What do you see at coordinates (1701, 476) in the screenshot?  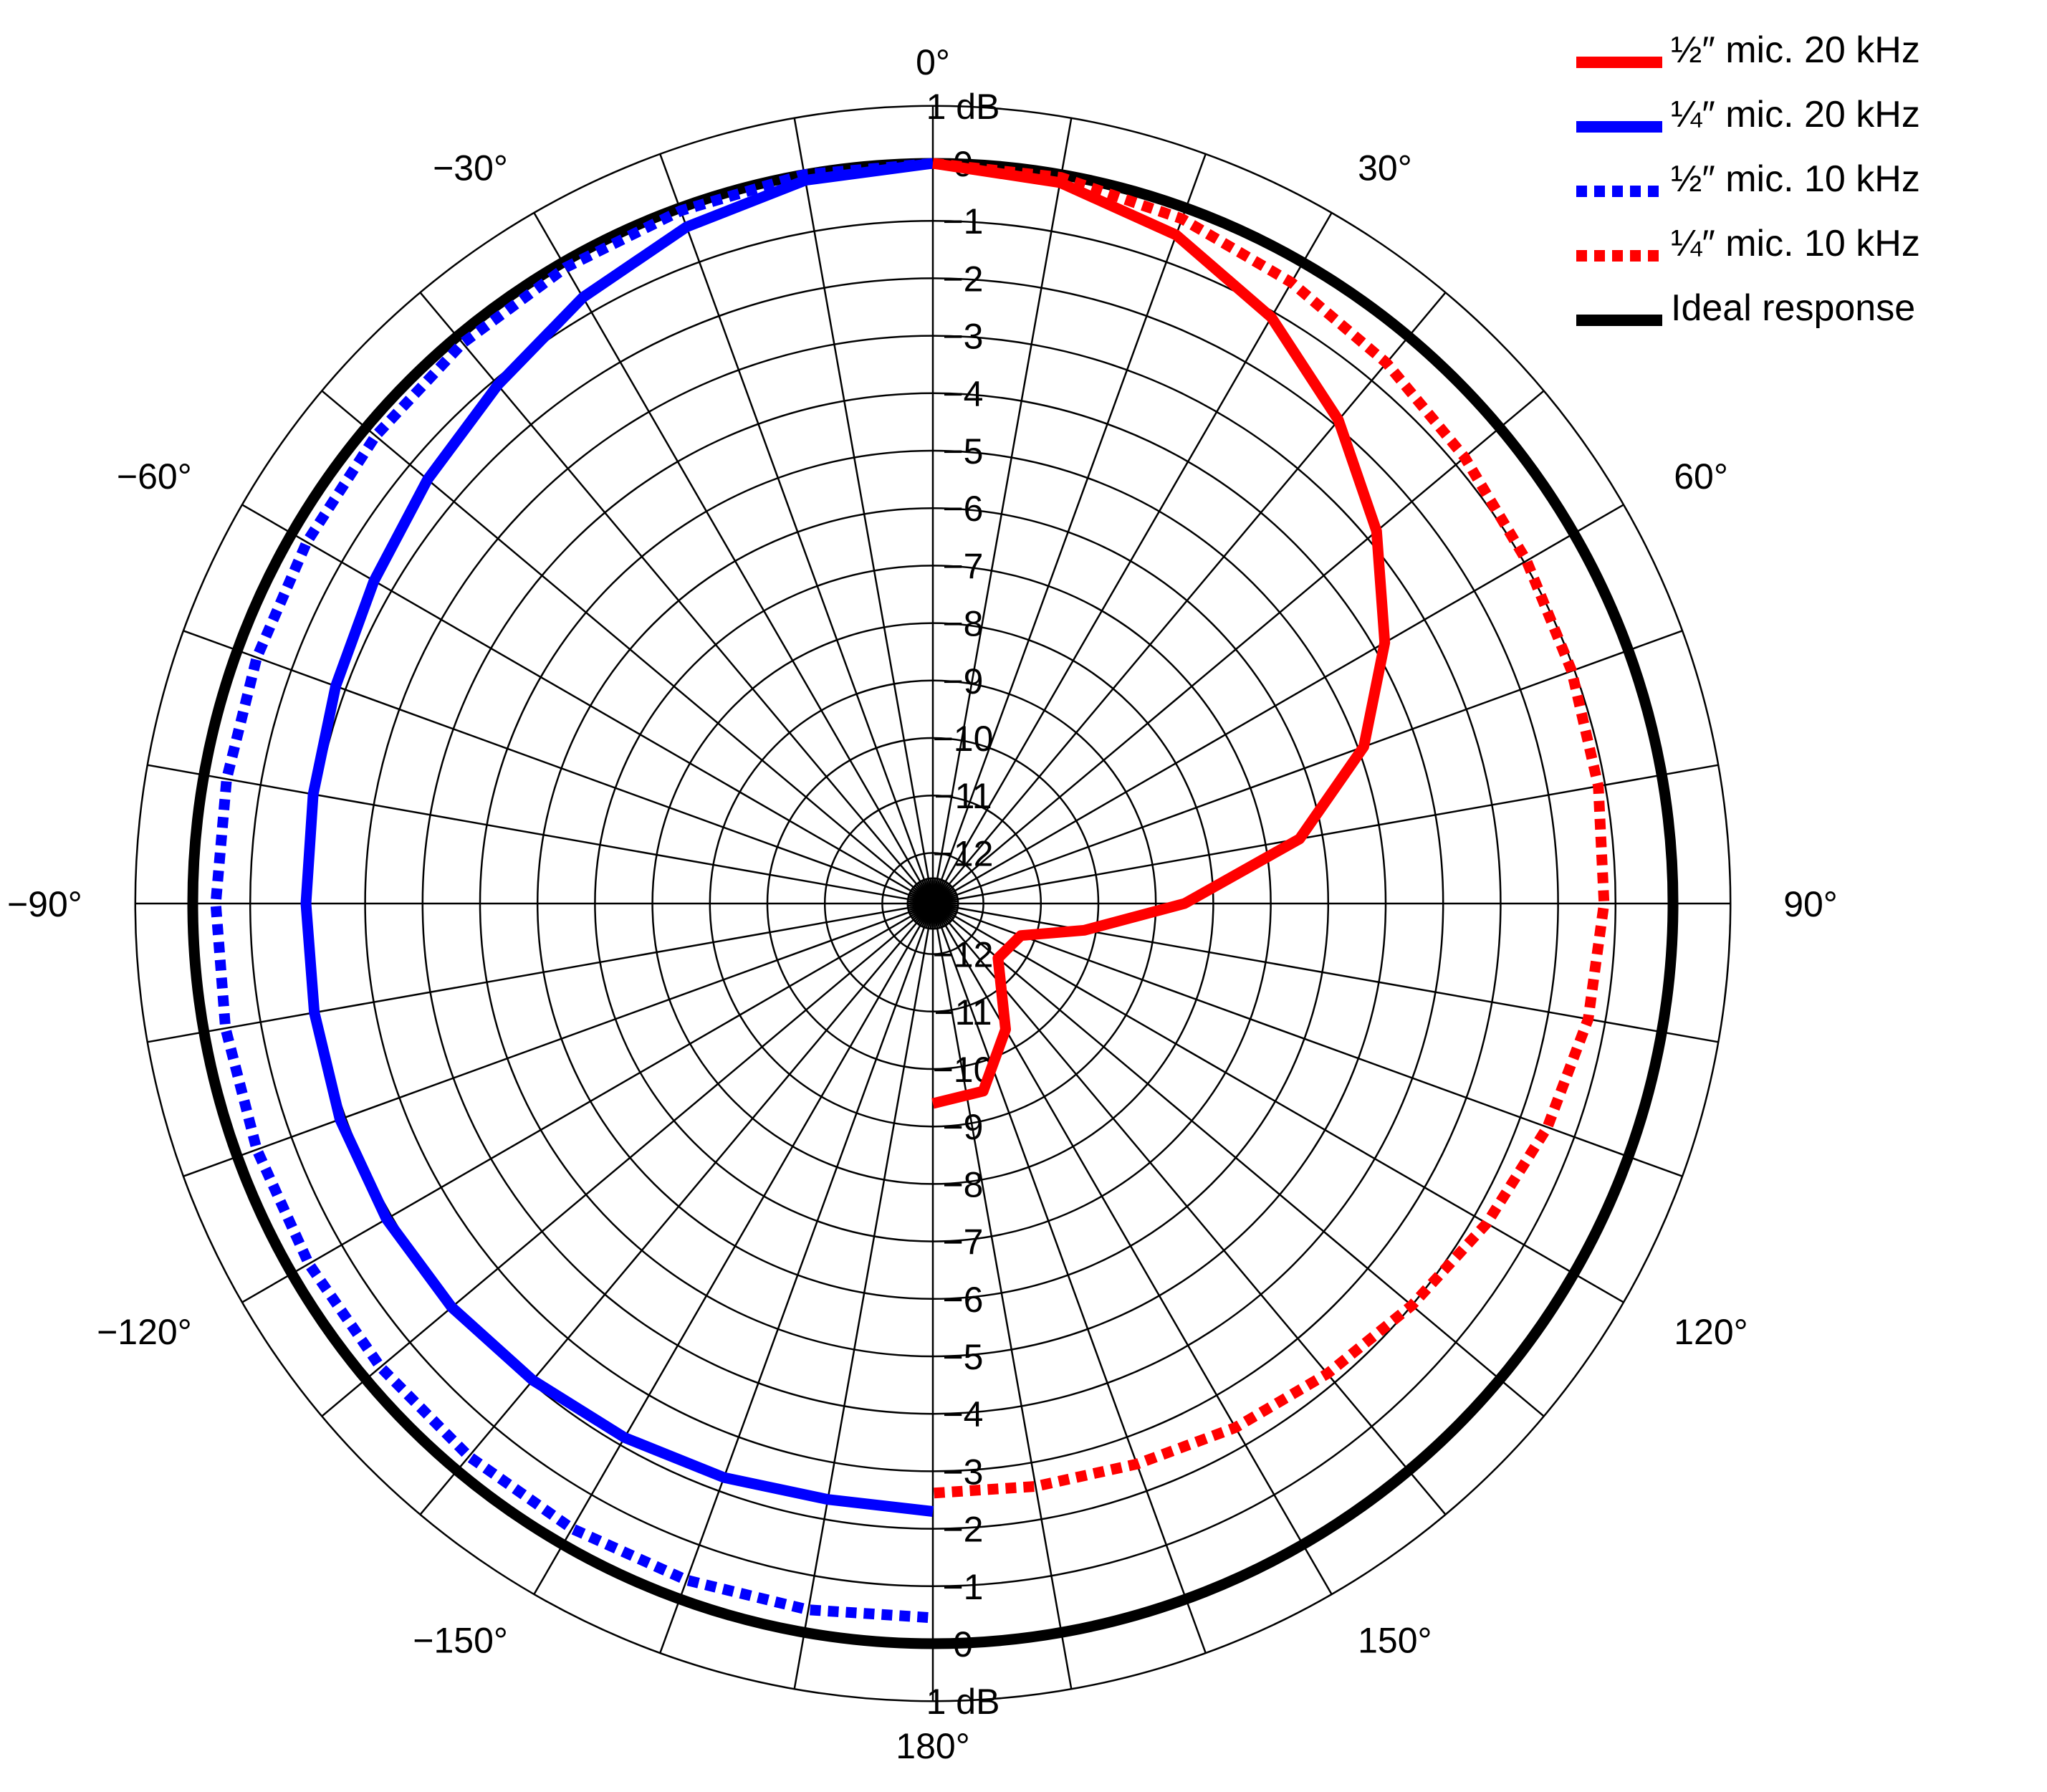 I see `angle-label: 60°` at bounding box center [1701, 476].